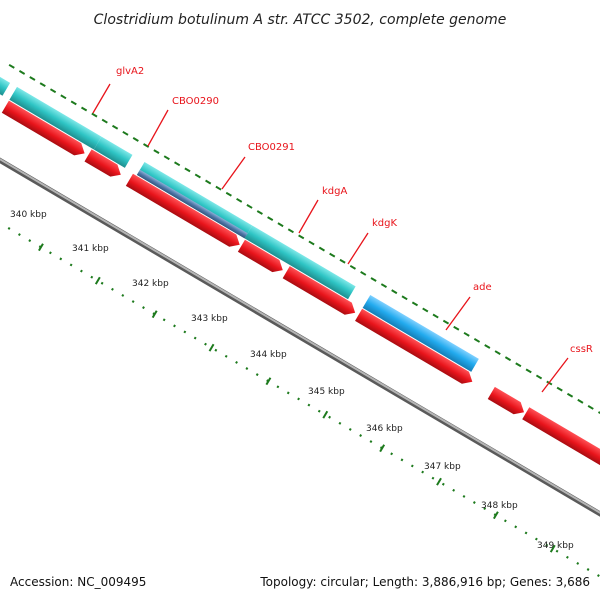 The width and height of the screenshot is (600, 600). I want to click on feature-teal-cbo0290, so click(113, 152).